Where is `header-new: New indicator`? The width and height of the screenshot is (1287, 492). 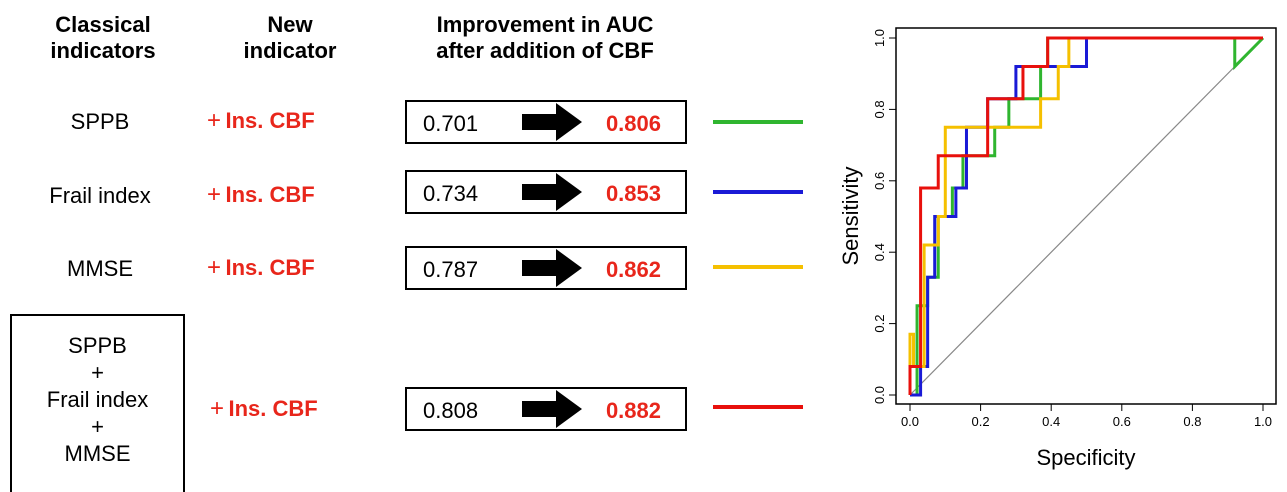 header-new: New indicator is located at coordinates (290, 38).